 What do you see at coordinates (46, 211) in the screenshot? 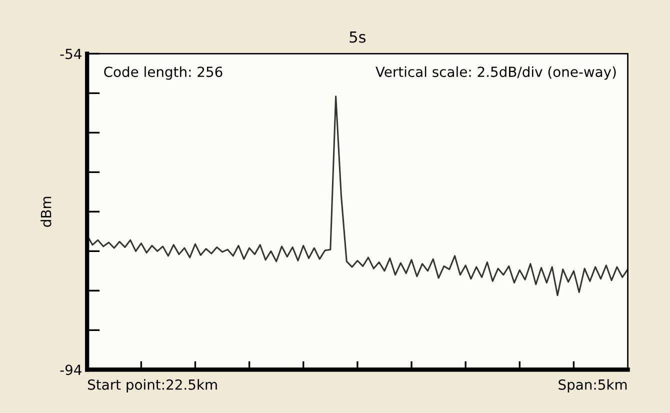
I see `y-axis-title: dBm` at bounding box center [46, 211].